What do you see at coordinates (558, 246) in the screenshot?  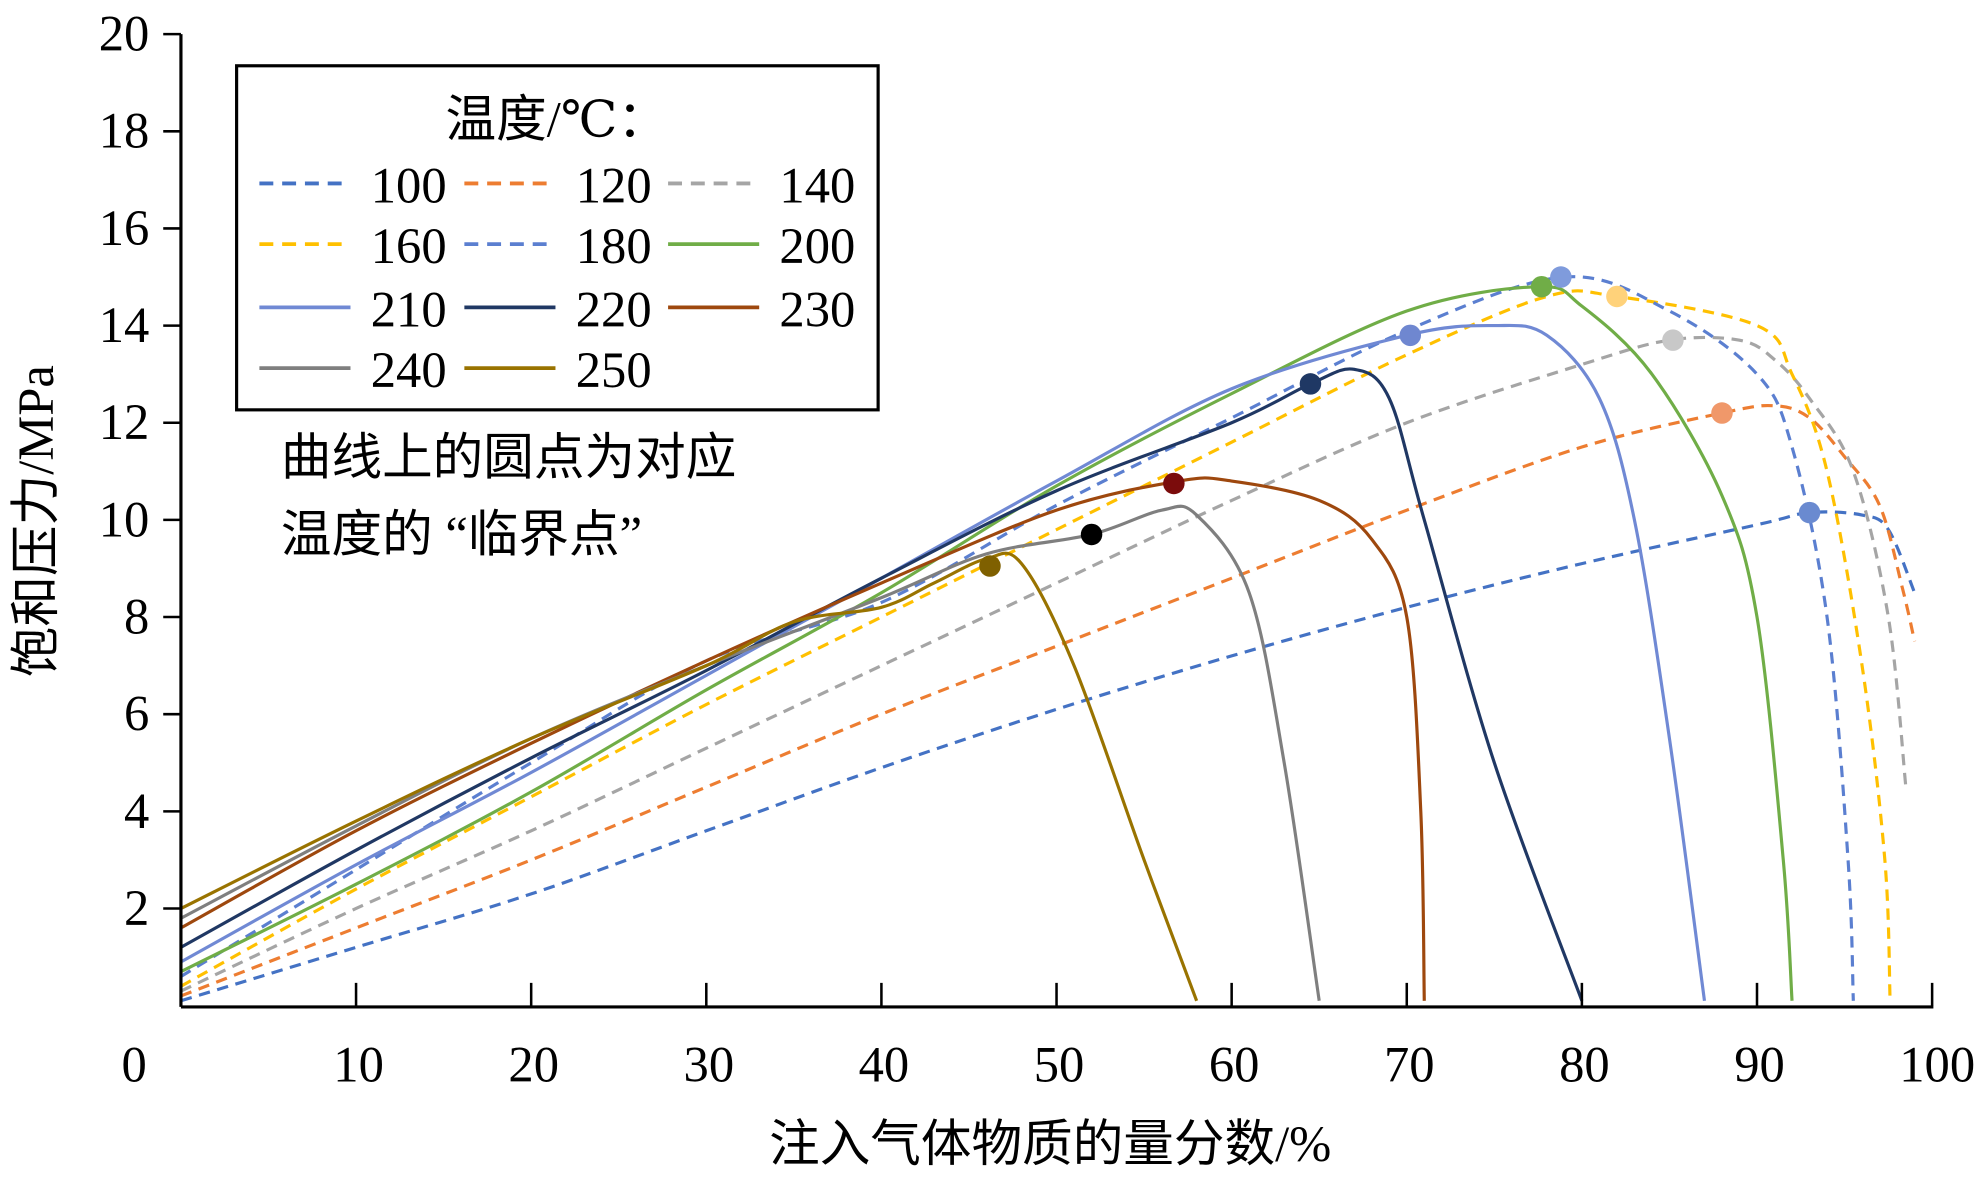 I see `legend-item-180: 180` at bounding box center [558, 246].